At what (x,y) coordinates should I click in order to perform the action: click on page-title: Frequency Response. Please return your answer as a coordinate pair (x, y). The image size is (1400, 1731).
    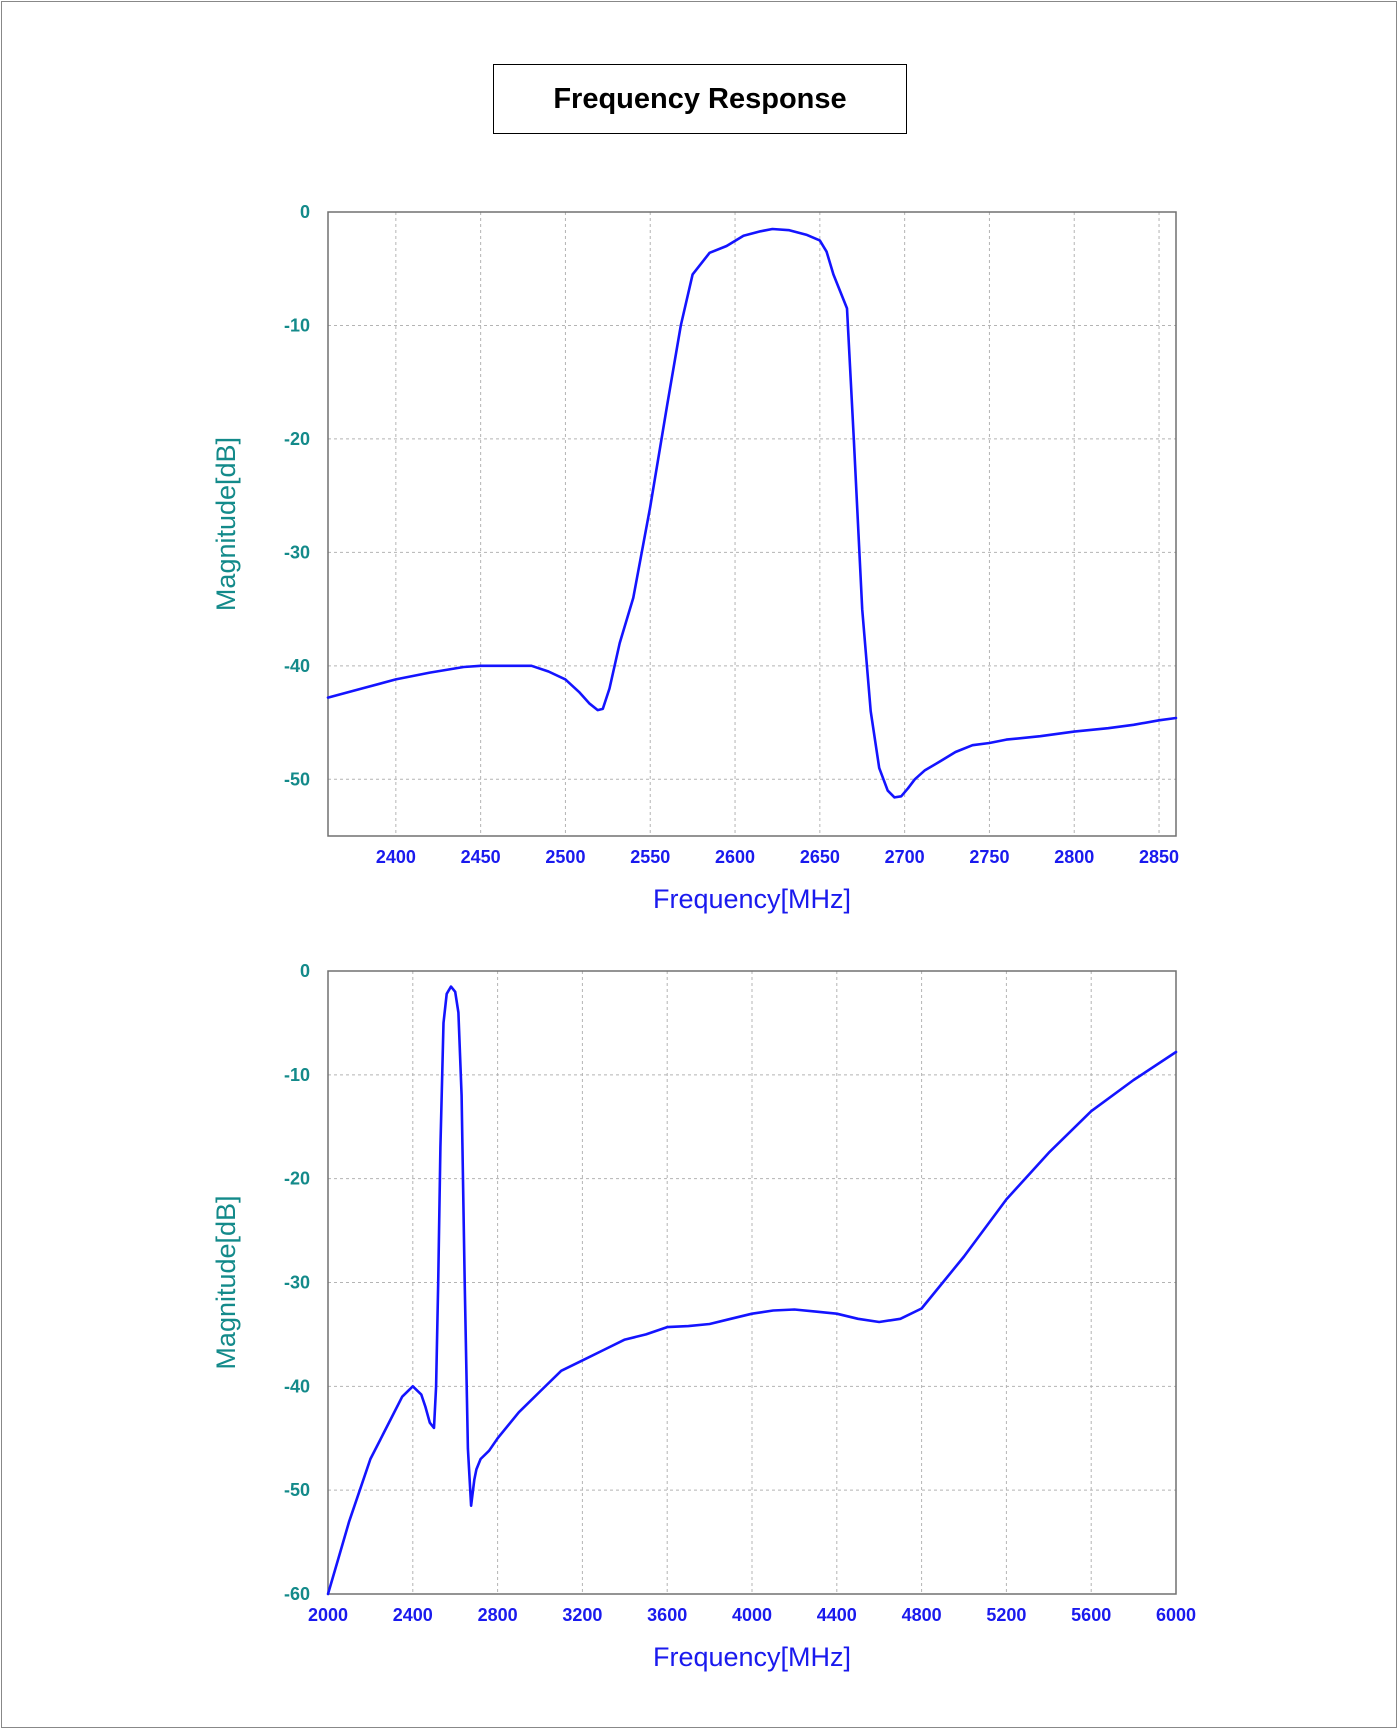
    Looking at the image, I should click on (700, 98).